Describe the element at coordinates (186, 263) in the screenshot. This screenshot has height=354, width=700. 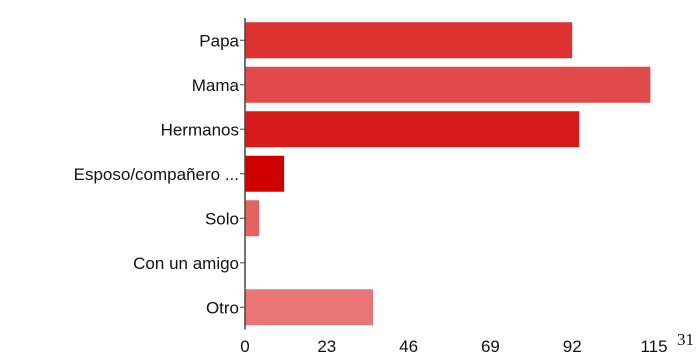
I see `category-label: Con un amigo` at that location.